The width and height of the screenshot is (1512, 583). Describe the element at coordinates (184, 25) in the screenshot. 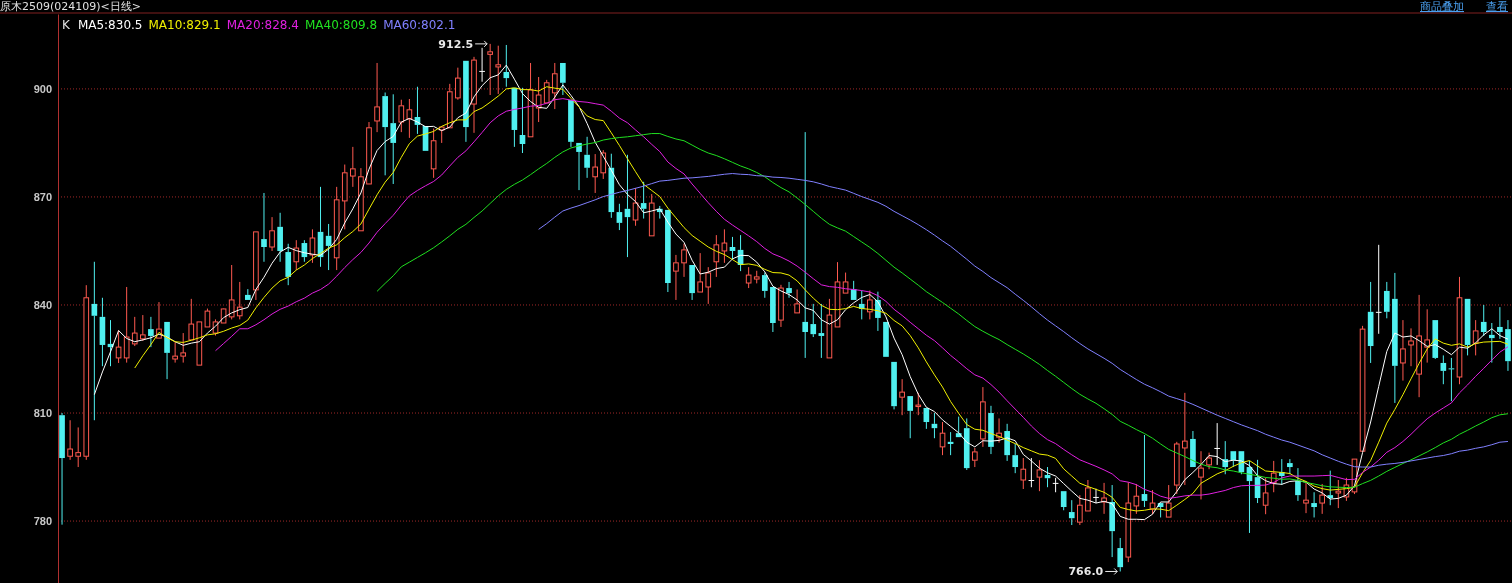

I see `text: MA10:829.1` at that location.